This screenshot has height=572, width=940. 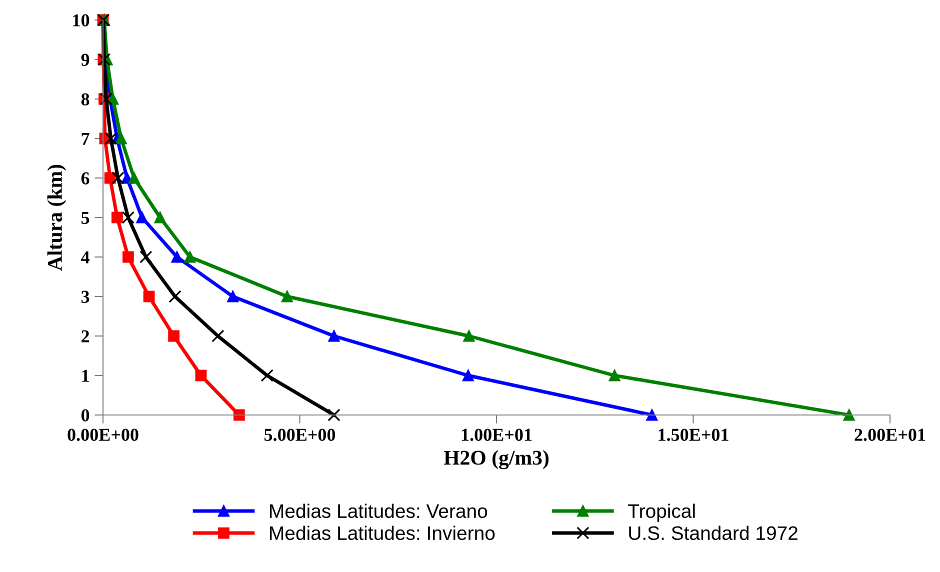 I want to click on legend-label: Tropical, so click(x=661, y=513).